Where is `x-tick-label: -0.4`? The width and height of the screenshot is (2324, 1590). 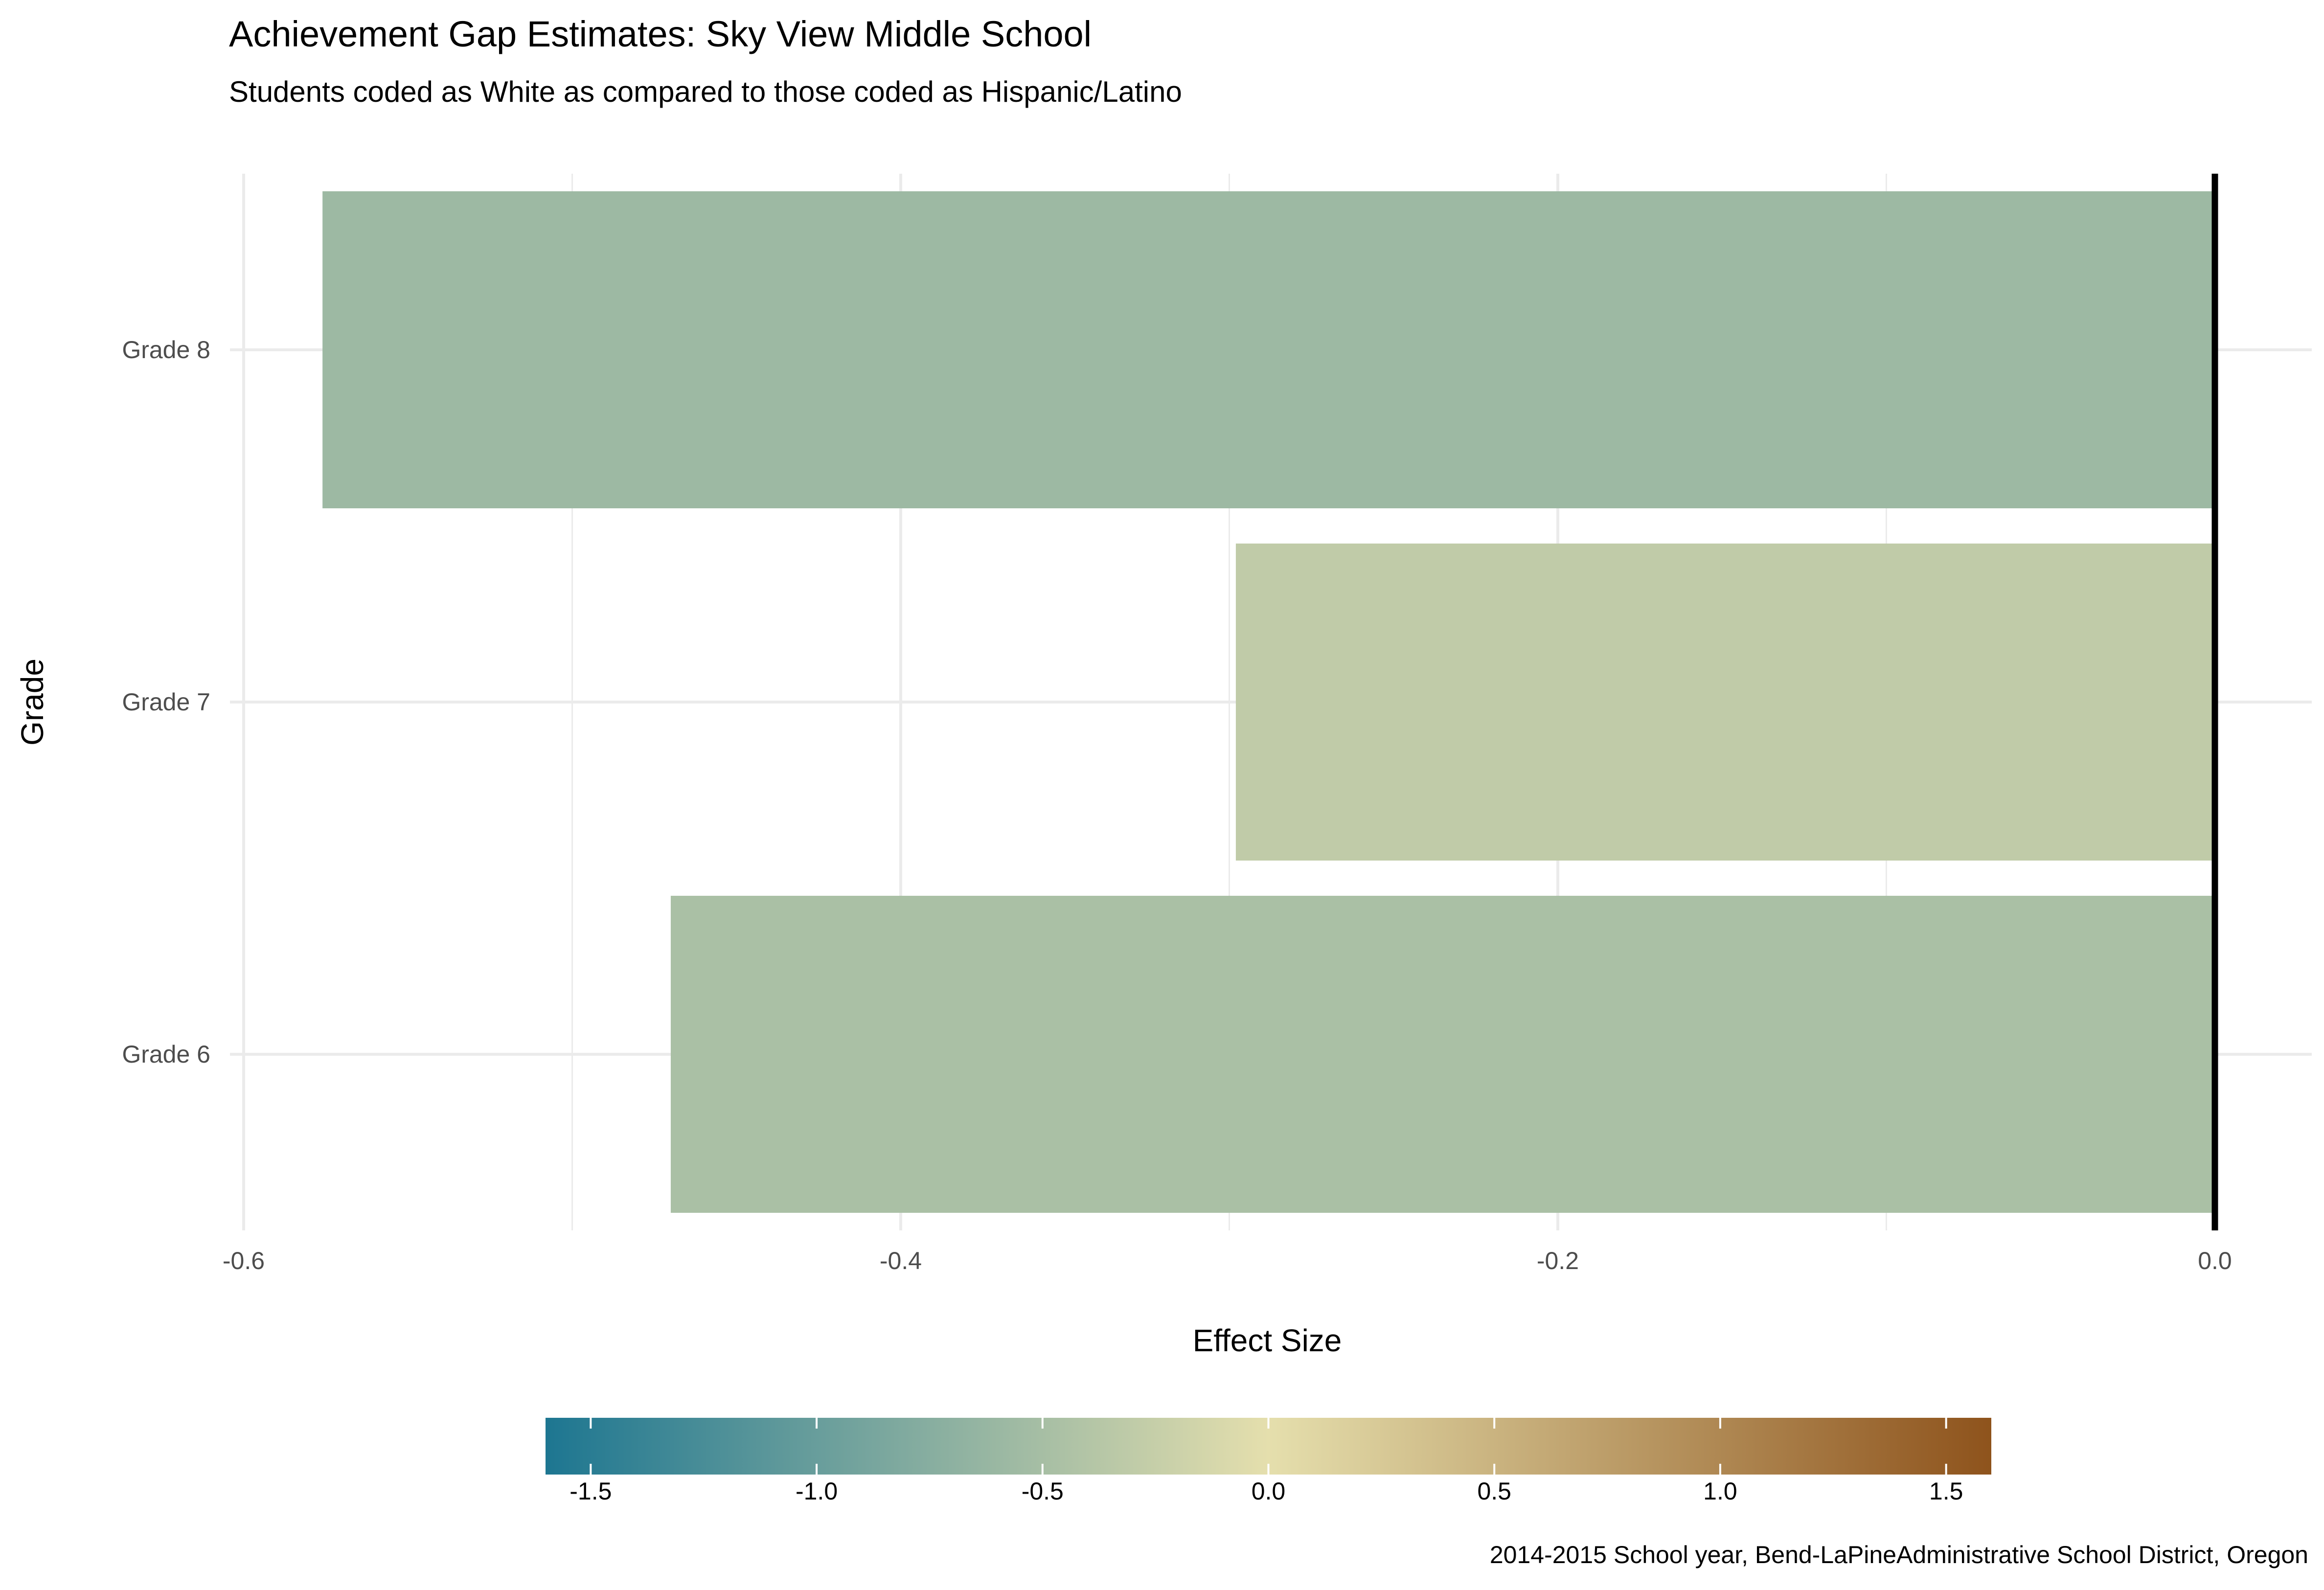
x-tick-label: -0.4 is located at coordinates (901, 1261).